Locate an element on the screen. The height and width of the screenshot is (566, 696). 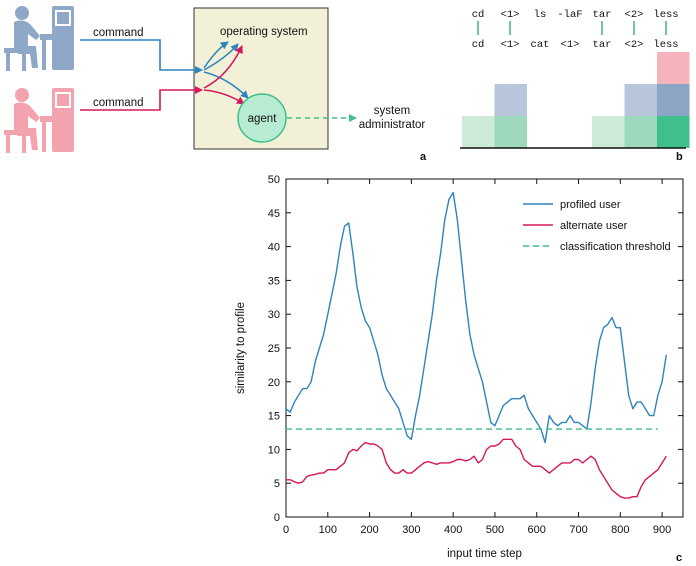
x-tick-label-4: 400 is located at coordinates (453, 530).